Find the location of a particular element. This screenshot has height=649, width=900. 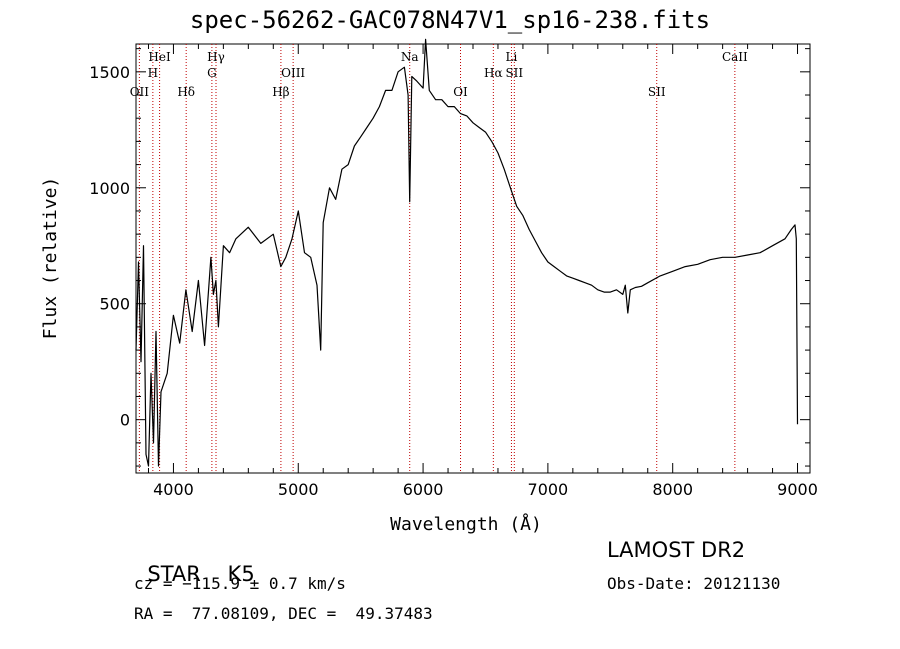

spectral-line-label: H is located at coordinates (153, 73).